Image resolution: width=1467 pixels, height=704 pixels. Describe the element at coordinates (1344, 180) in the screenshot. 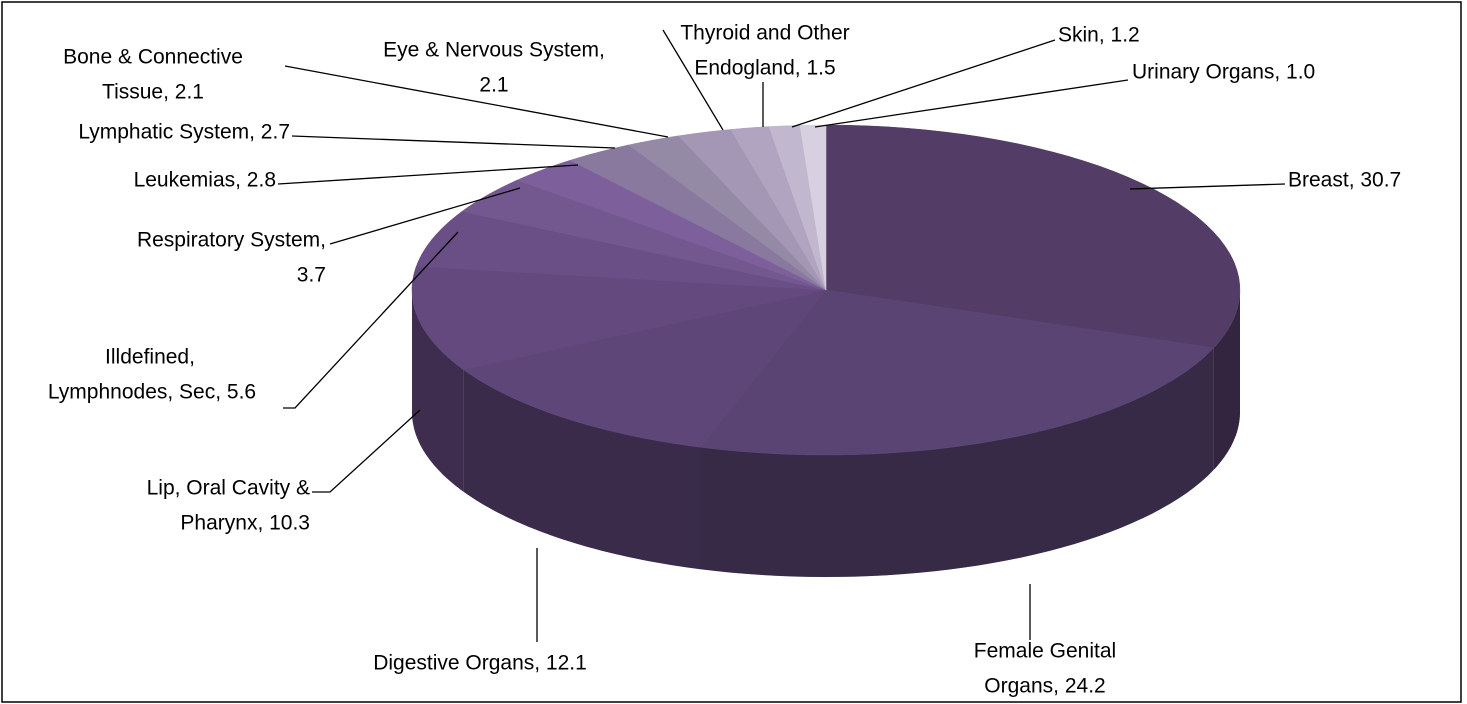

I see `data-label: Breast, 30.7` at that location.